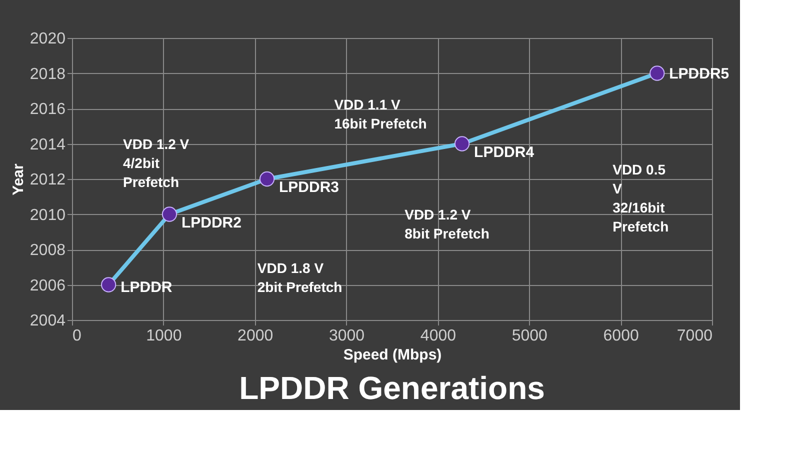 The height and width of the screenshot is (450, 800). What do you see at coordinates (146, 287) in the screenshot?
I see `annotation: LPDDR` at bounding box center [146, 287].